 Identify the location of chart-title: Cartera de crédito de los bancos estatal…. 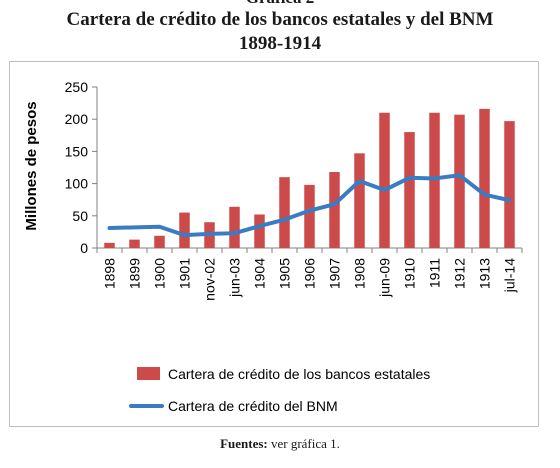
(280, 19).